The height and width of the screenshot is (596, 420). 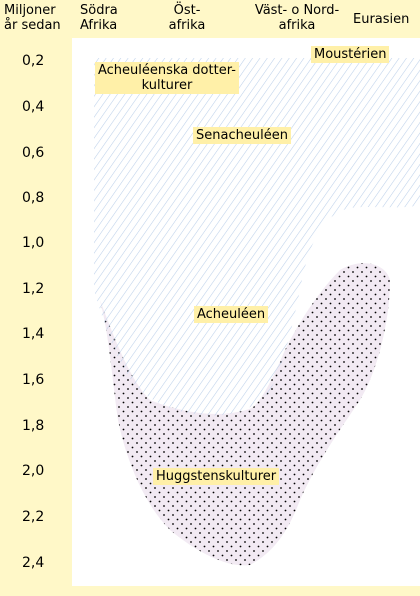 What do you see at coordinates (33, 243) in the screenshot?
I see `time-tick-label: 1,0` at bounding box center [33, 243].